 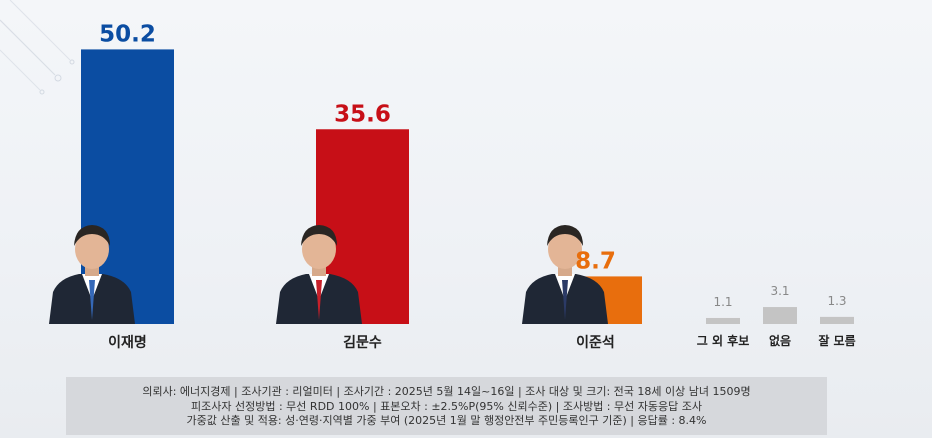 I want to click on value-label-2: 8.7, so click(x=595, y=261).